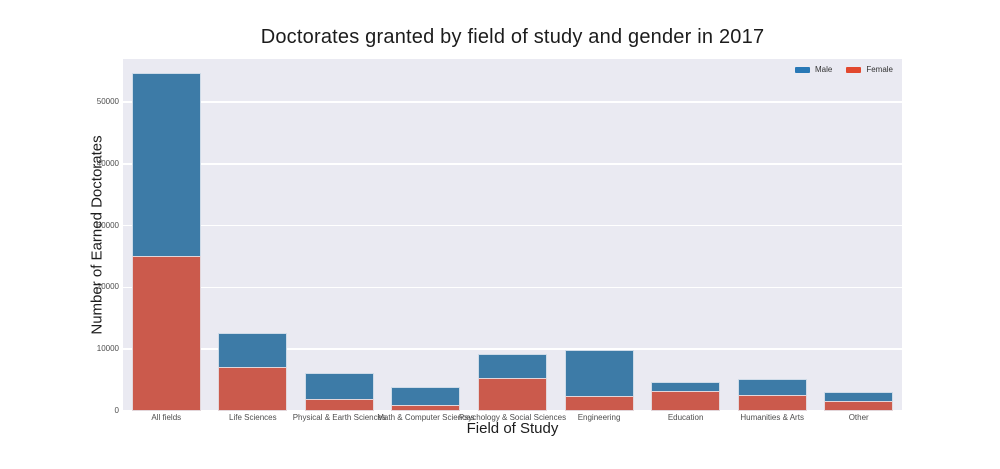 The image size is (1000, 469). What do you see at coordinates (879, 69) in the screenshot?
I see `female-legend-label: Female` at bounding box center [879, 69].